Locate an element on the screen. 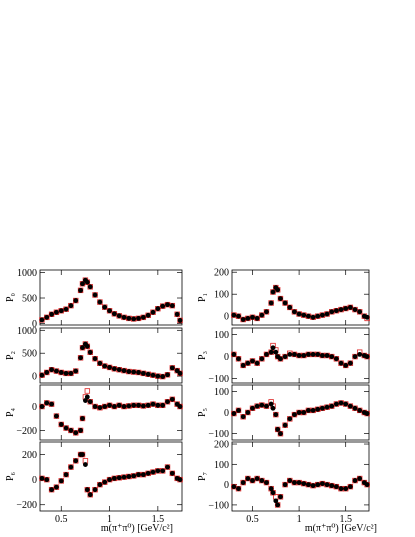 This screenshot has height=537, width=415. x-axis-title-left: m(π⁺π⁰) [GeV/c²] is located at coordinates (137, 528).